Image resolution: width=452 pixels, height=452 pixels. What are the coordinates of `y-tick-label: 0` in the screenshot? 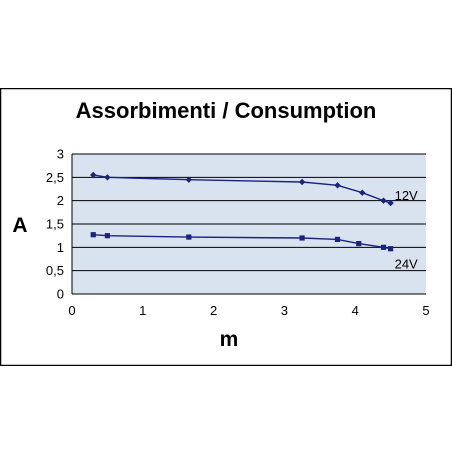 It's located at (60, 294).